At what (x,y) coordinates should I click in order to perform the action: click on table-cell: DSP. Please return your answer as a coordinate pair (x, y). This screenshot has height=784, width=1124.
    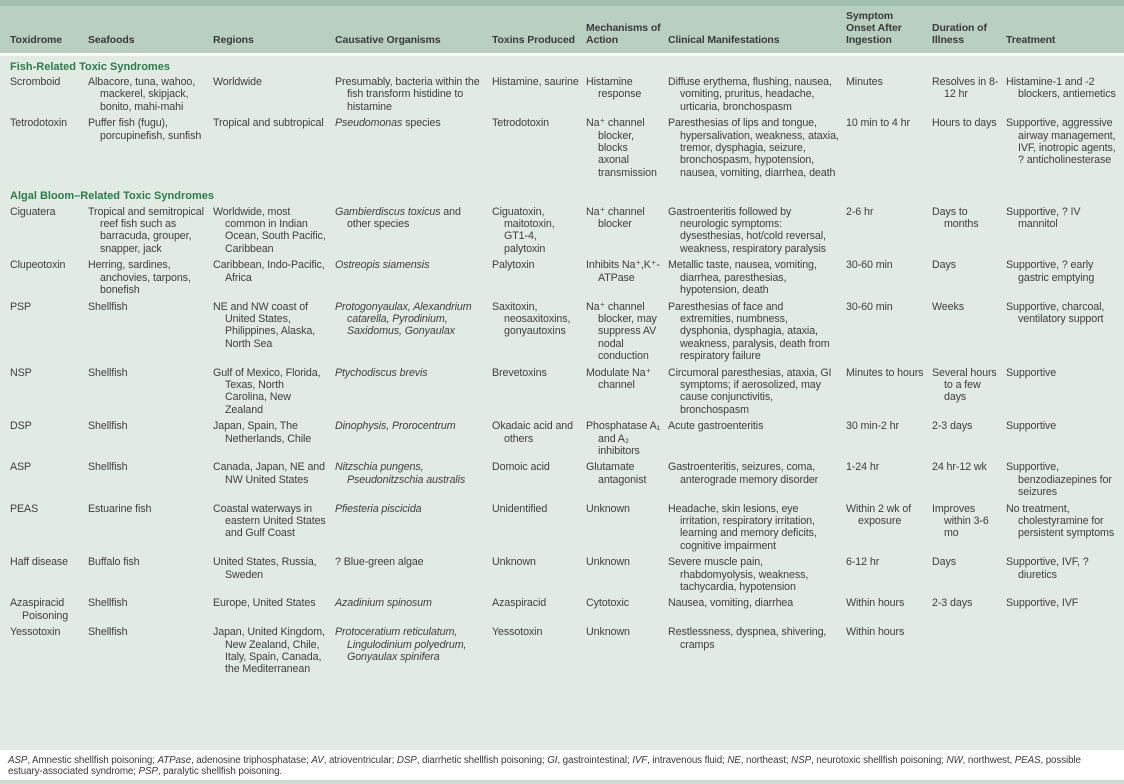
    Looking at the image, I should click on (21, 426).